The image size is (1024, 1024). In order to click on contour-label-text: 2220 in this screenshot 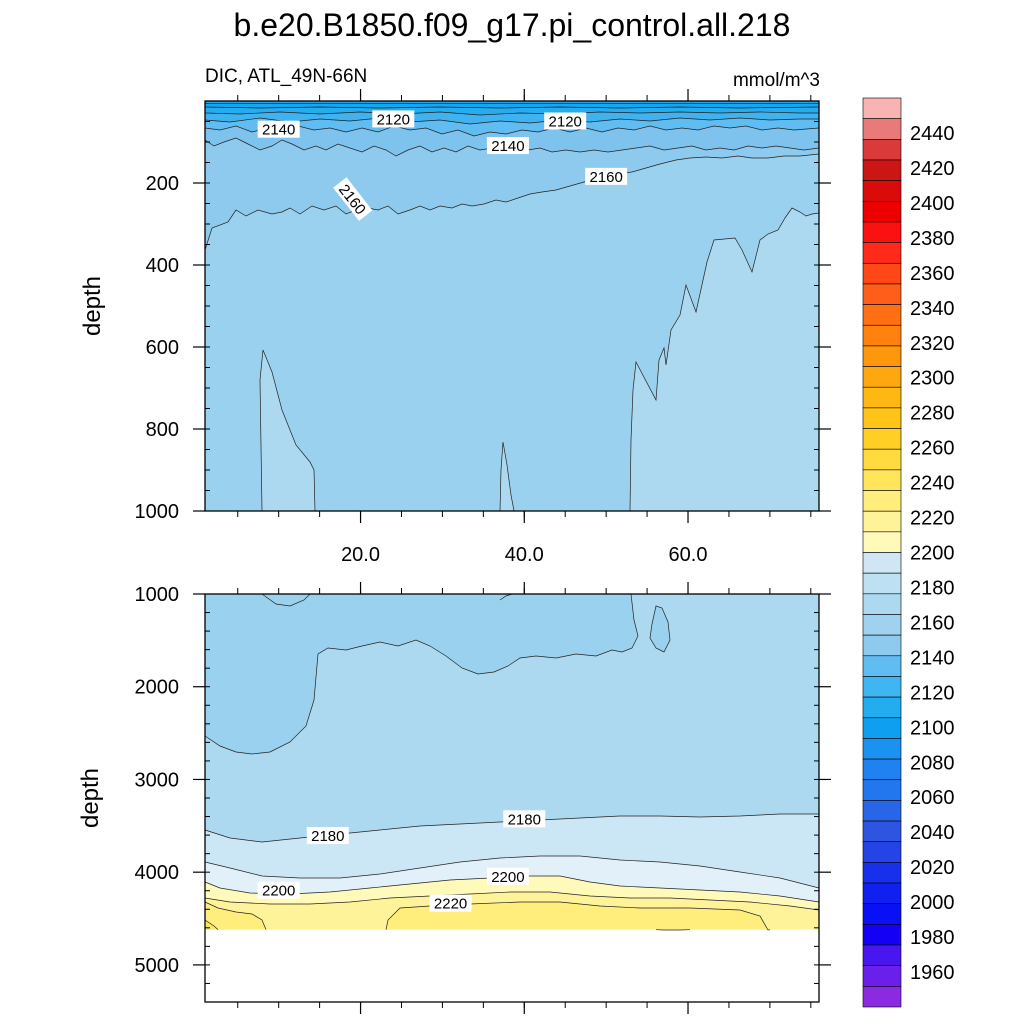, I will do `click(450, 904)`.